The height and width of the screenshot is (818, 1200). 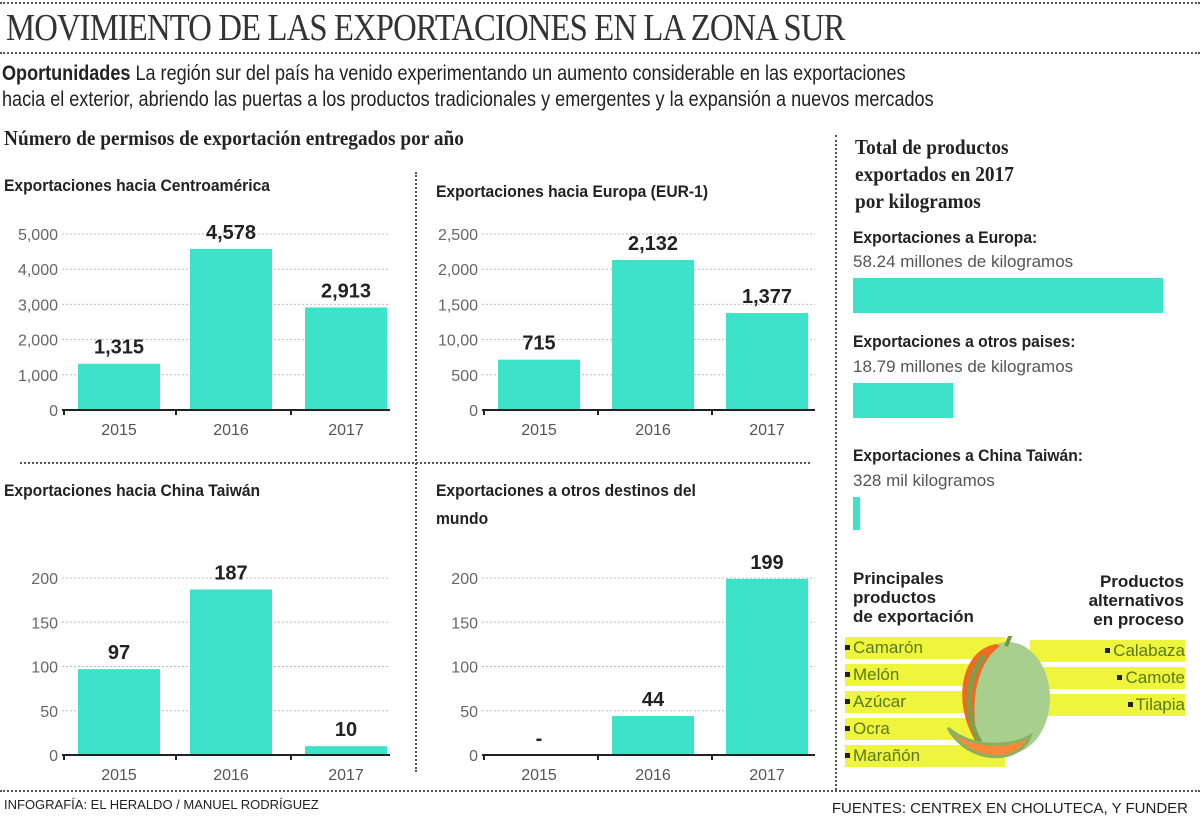 I want to click on y-tick-label: 1,500, so click(x=458, y=305).